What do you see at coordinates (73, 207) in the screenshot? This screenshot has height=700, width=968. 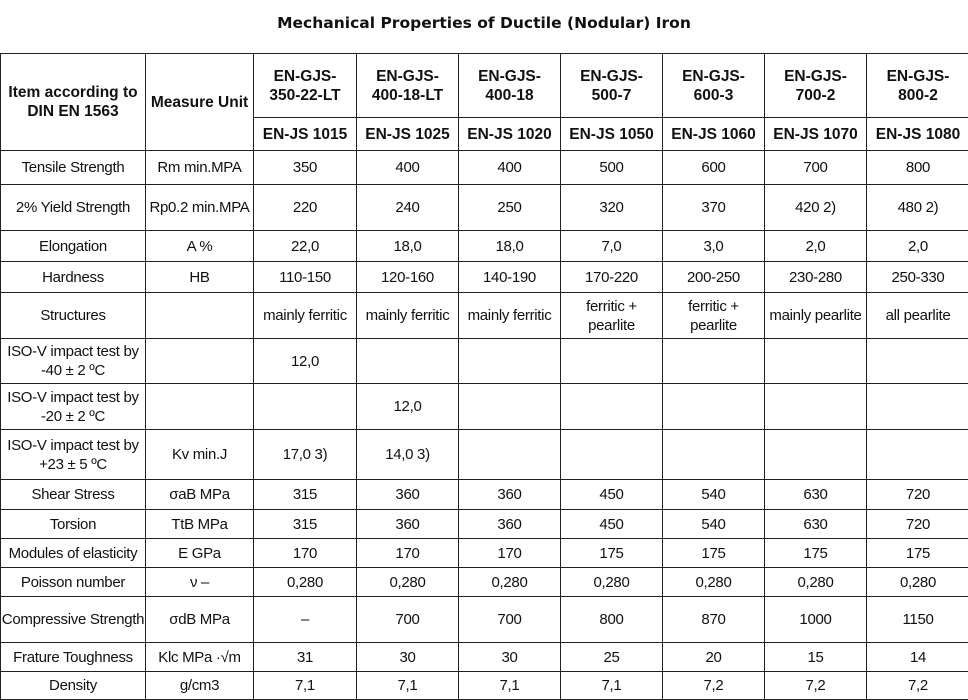 I see `property-name: 2% Yield Strength` at bounding box center [73, 207].